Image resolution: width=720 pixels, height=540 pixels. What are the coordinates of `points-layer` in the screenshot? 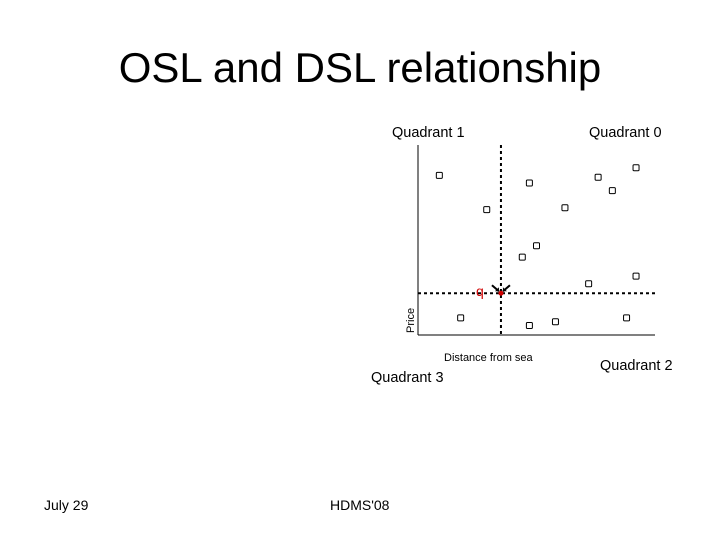 It's located at (537, 246).